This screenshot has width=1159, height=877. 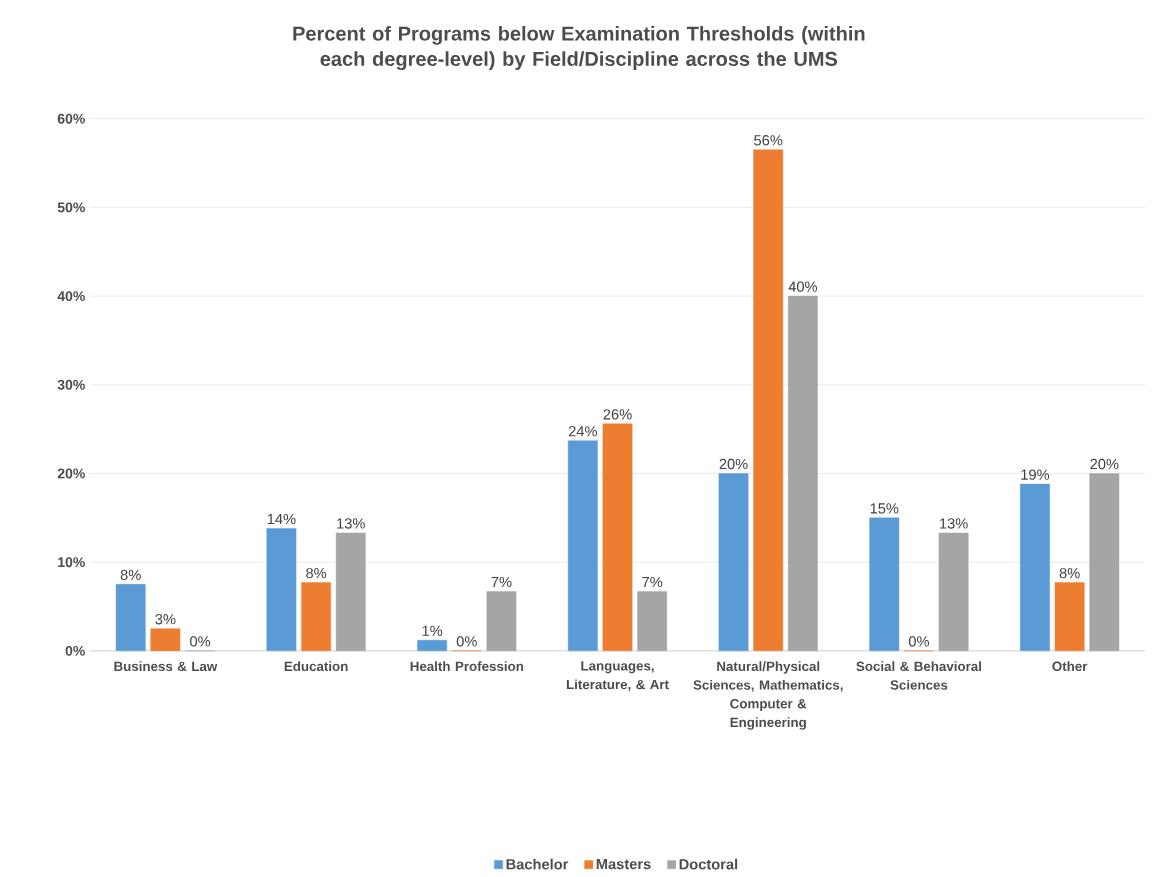 I want to click on x-tick-label: Other, so click(x=1070, y=666).